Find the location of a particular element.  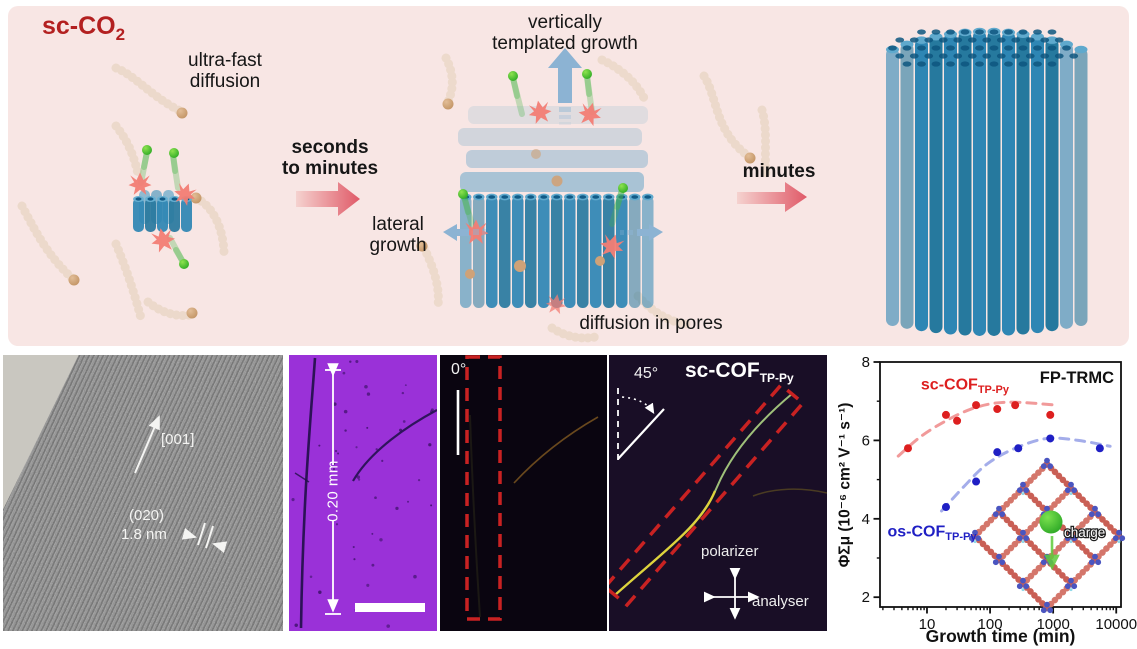

vertically-templated-growth-label: vertically templated growth is located at coordinates (565, 33).